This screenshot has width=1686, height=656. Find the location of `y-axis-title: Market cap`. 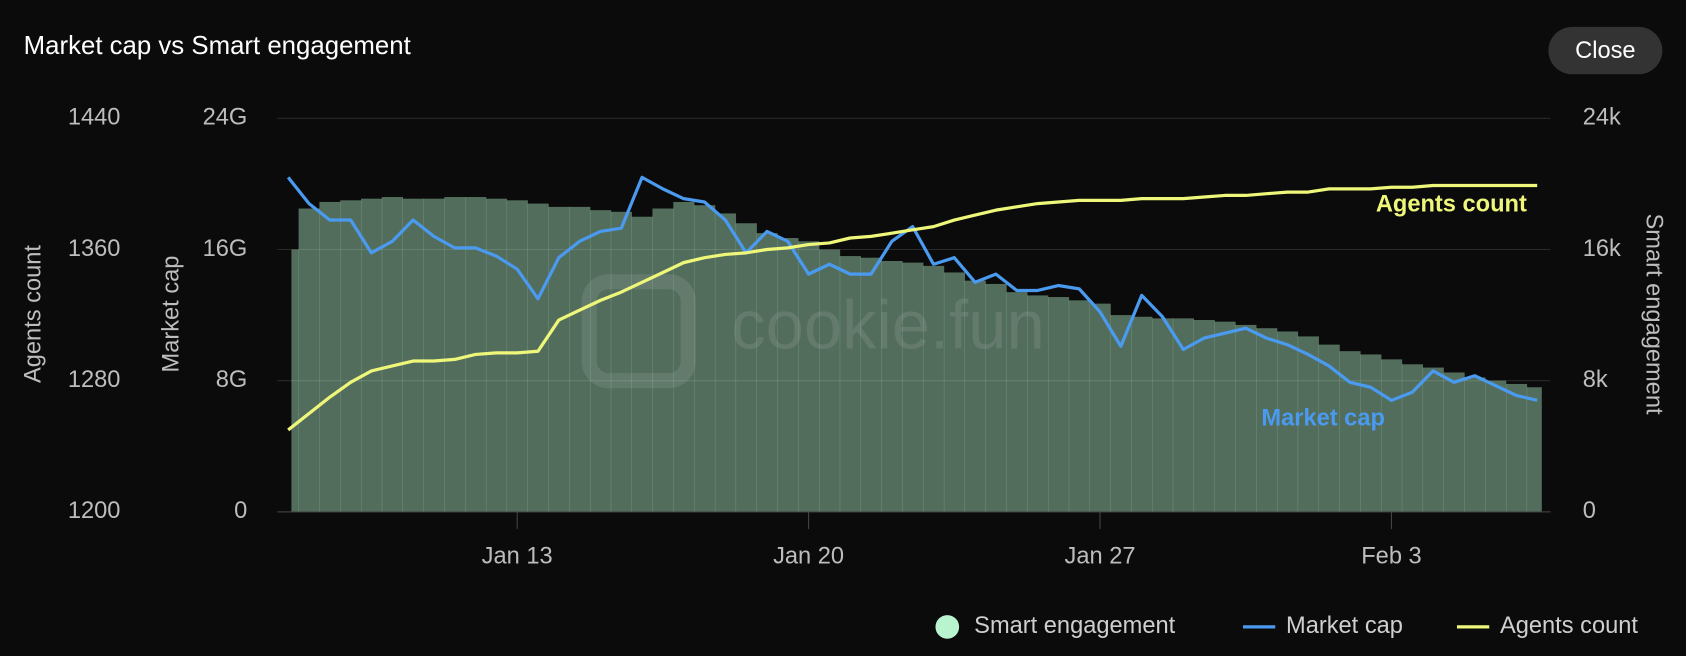

y-axis-title: Market cap is located at coordinates (171, 314).